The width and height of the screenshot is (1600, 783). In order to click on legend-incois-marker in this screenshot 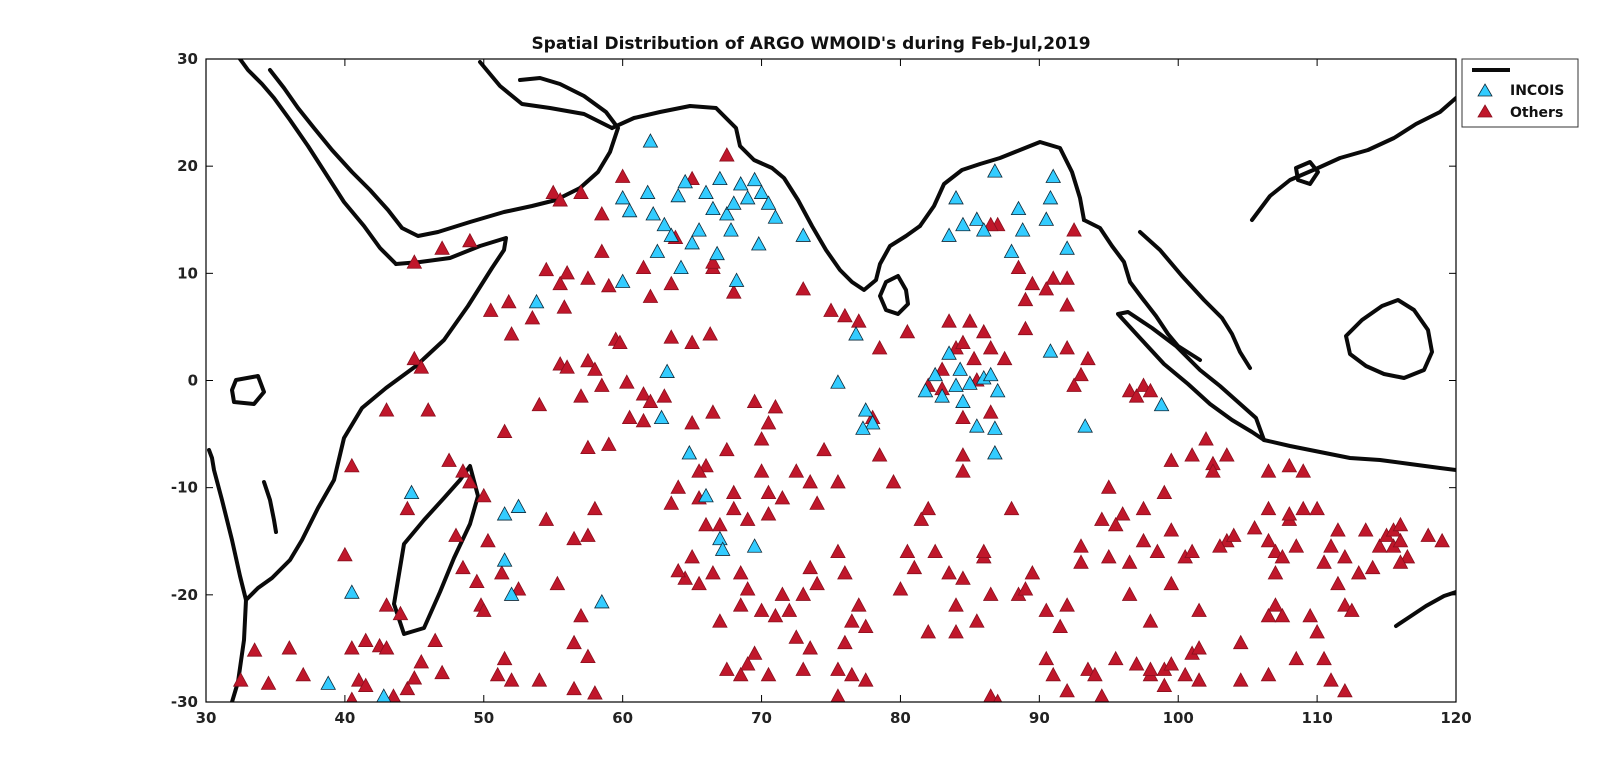, I will do `click(1485, 90)`.